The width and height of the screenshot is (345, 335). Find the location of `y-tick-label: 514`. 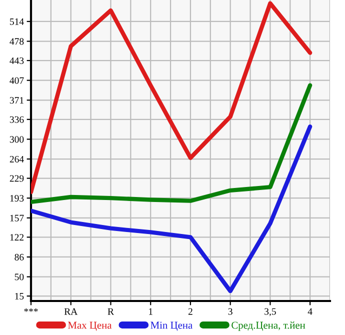

y-tick-label: 514 is located at coordinates (17, 21).